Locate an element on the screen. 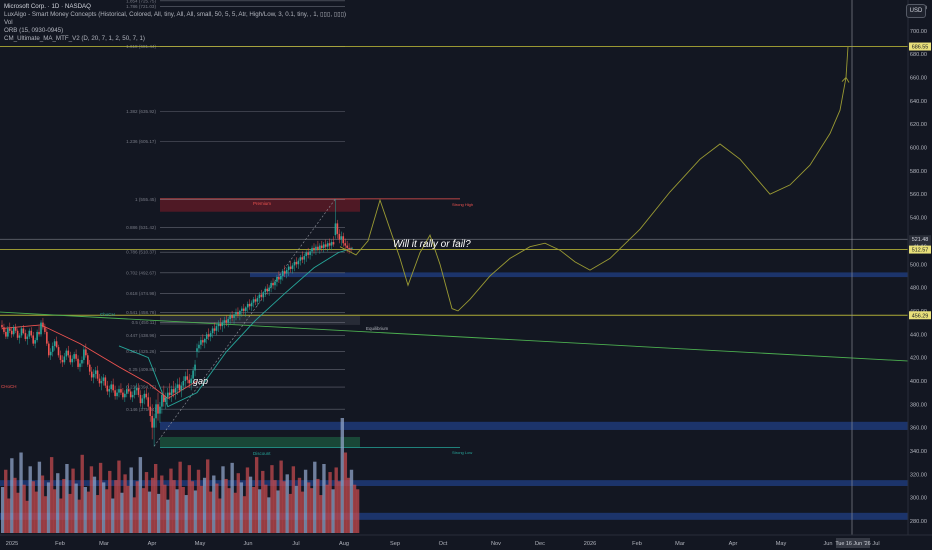  strong-high-label: Strong High is located at coordinates (462, 204).